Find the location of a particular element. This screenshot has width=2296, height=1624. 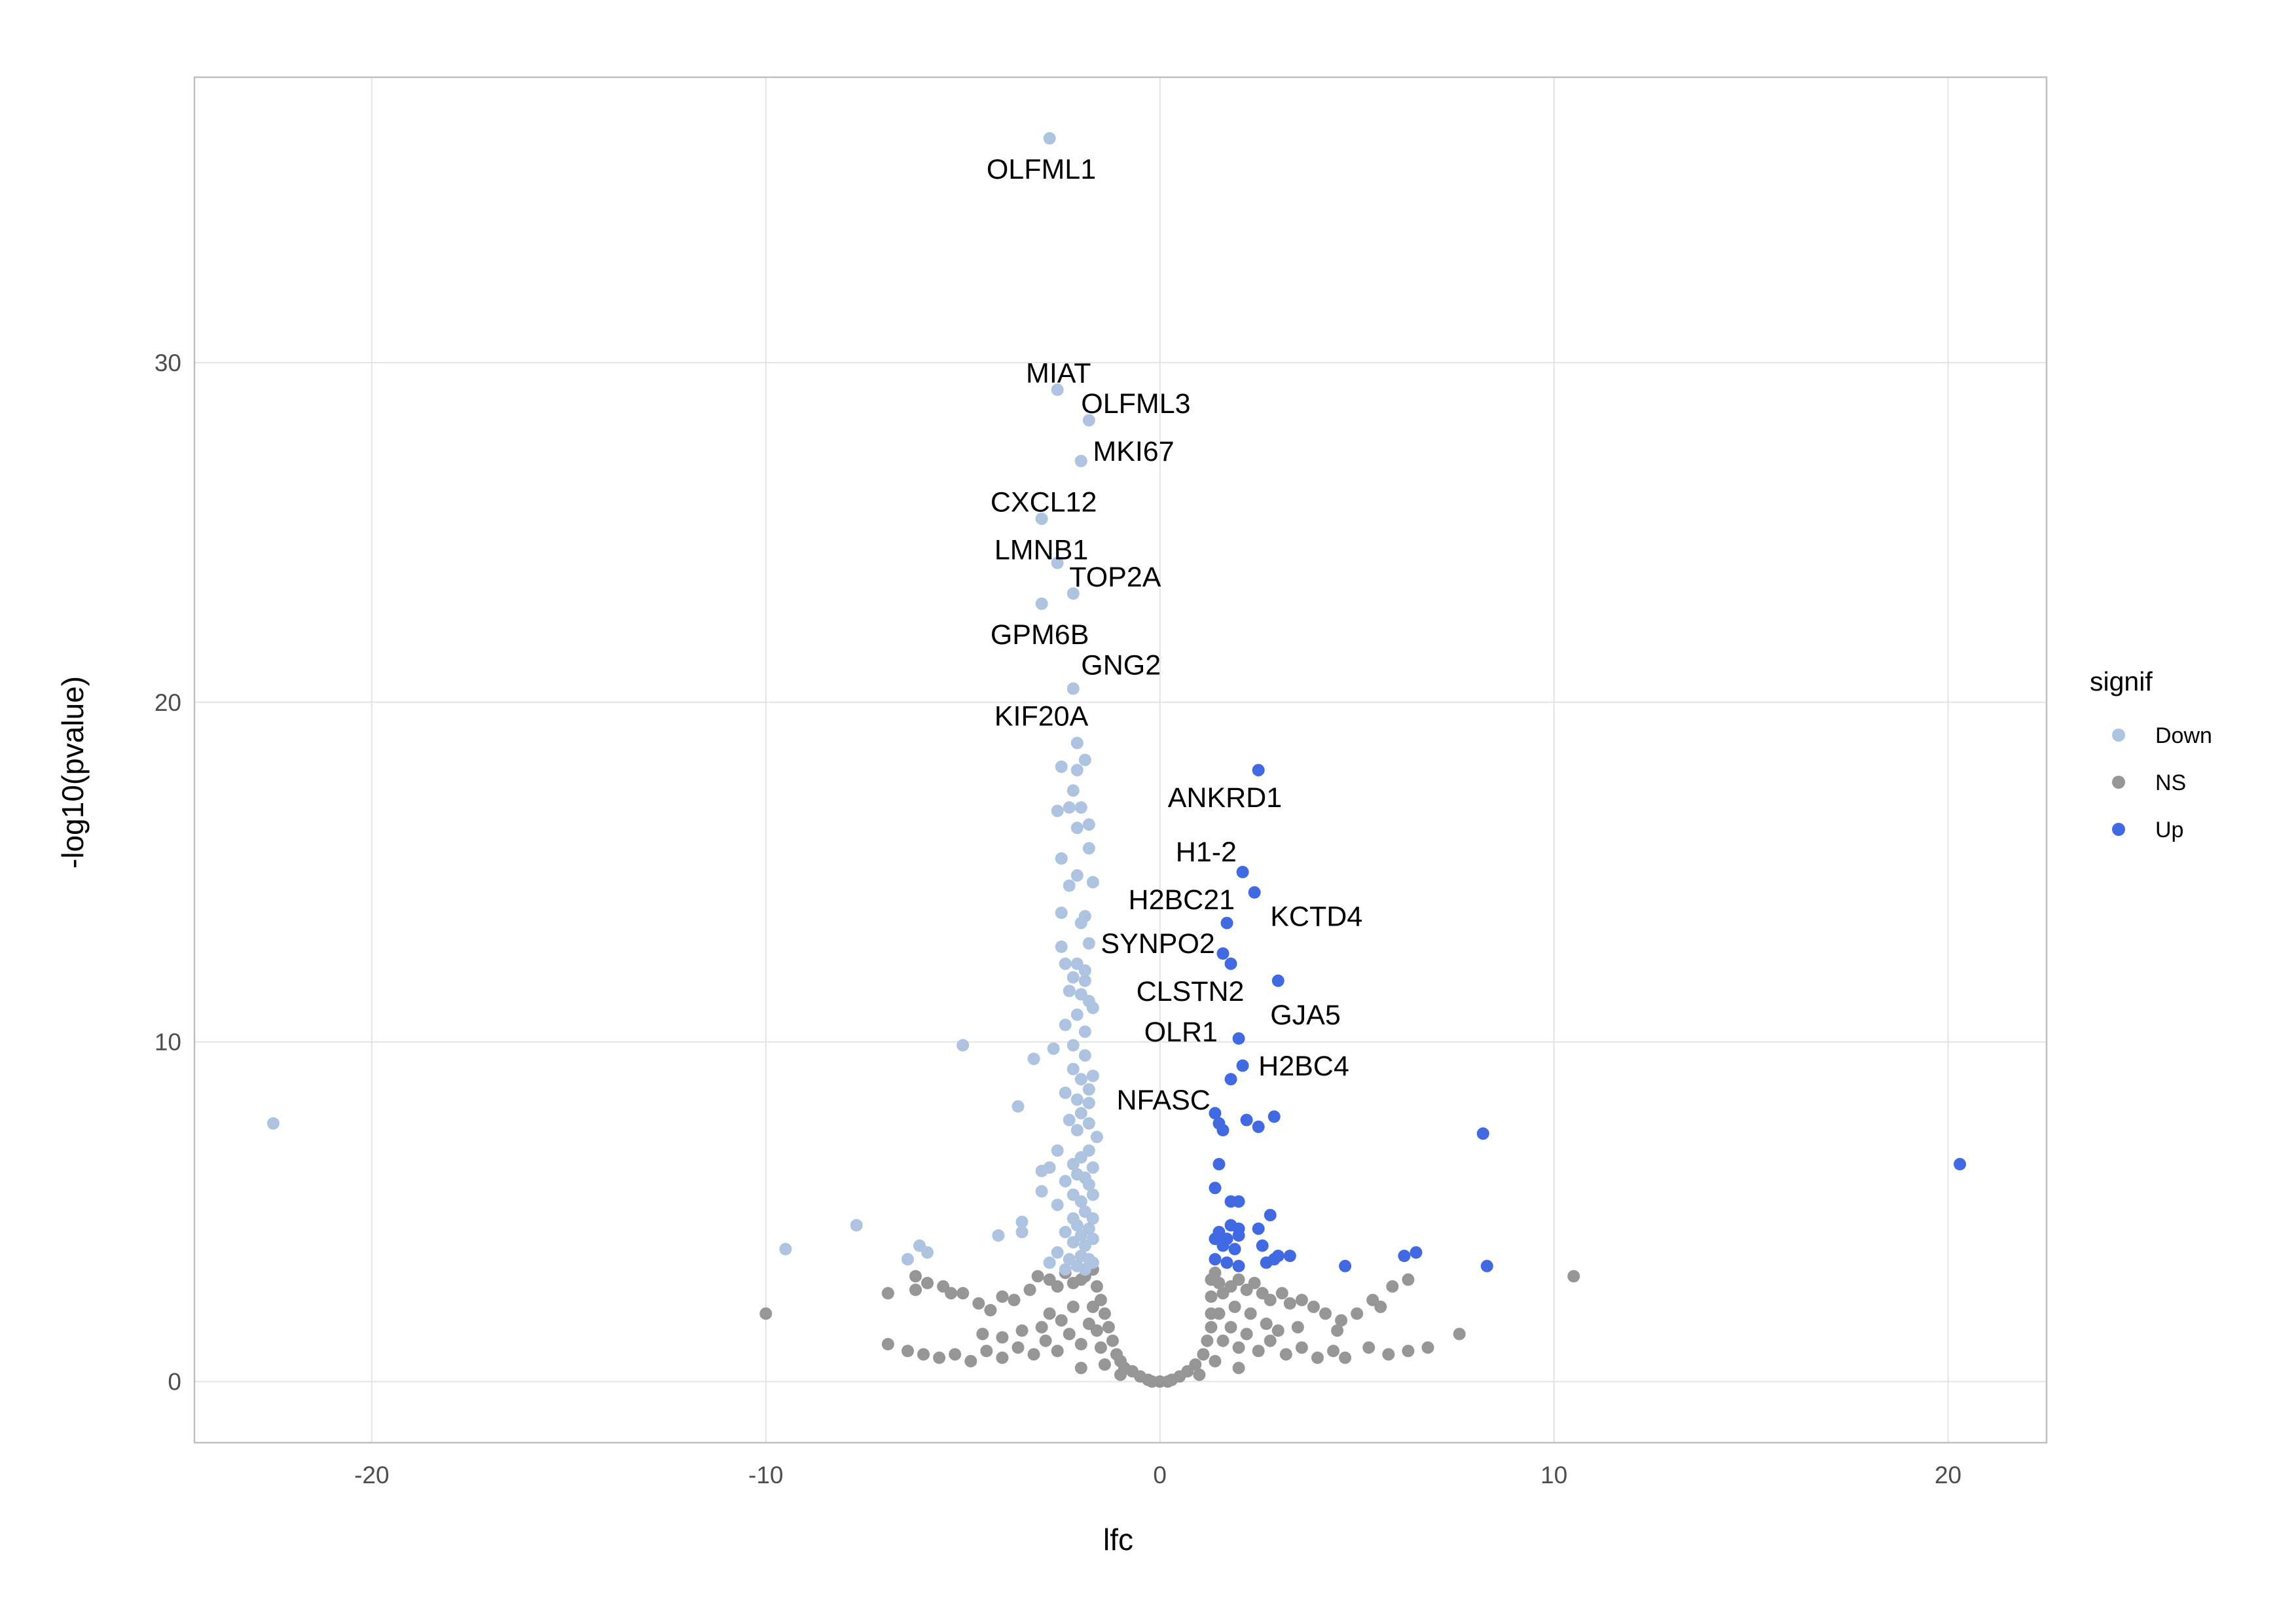

y-tick-label: 30 is located at coordinates (168, 363).